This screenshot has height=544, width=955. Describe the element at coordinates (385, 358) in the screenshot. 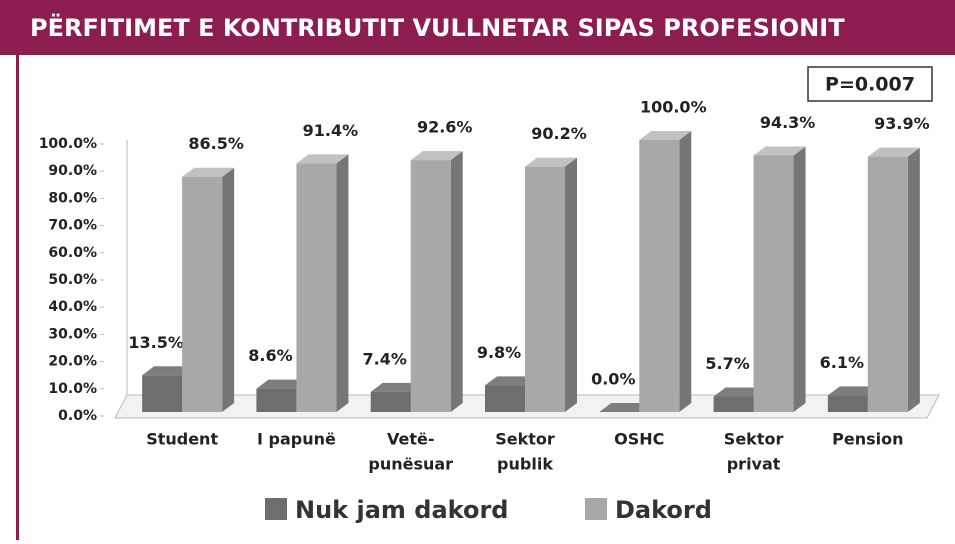

I see `data-label: 7.4%` at that location.